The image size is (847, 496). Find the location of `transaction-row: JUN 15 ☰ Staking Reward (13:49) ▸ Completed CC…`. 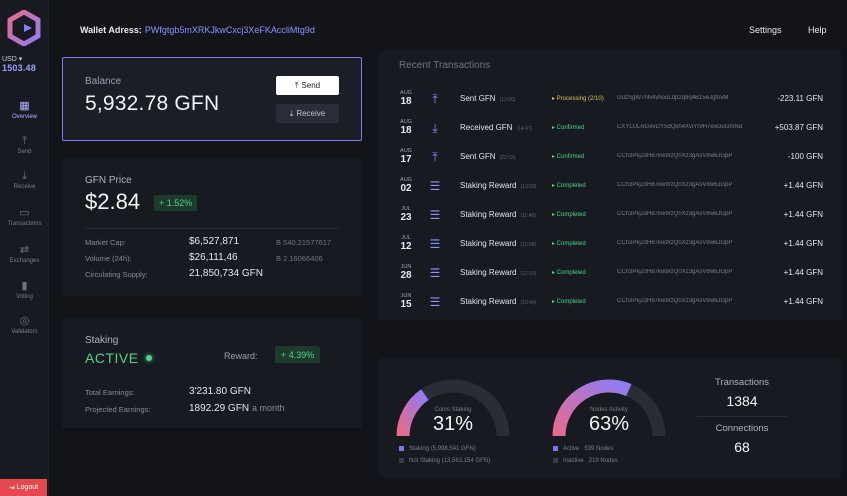

transaction-row: JUN 15 ☰ Staking Reward (13:49) ▸ Completed CC… is located at coordinates (610, 303).